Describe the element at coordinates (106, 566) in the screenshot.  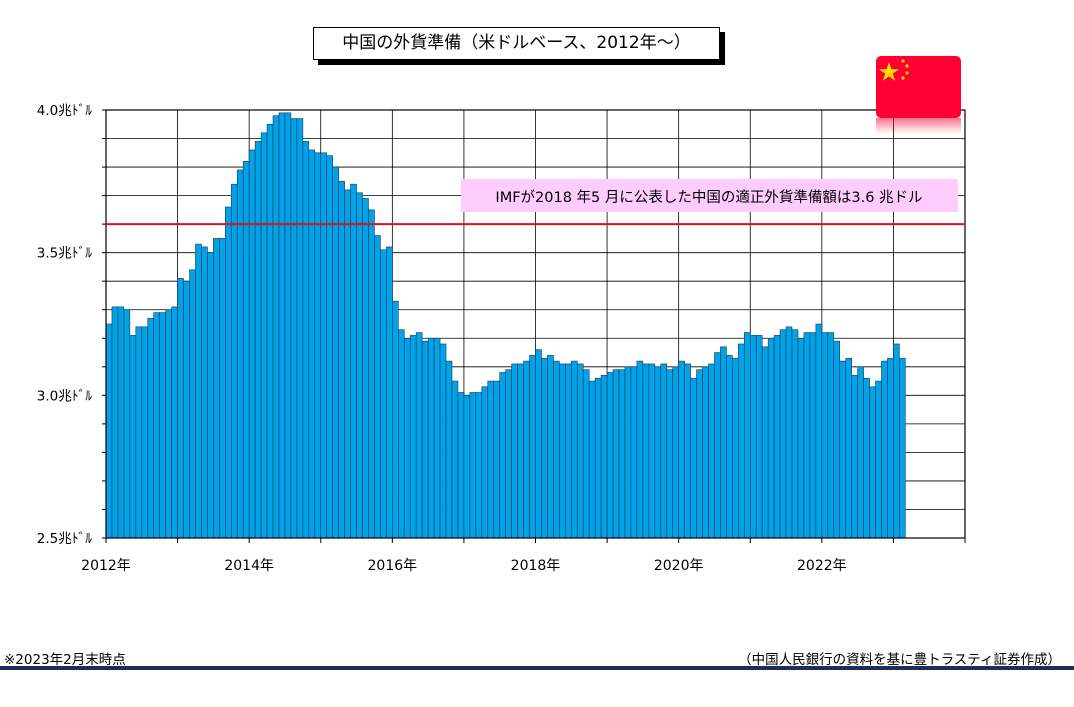
I see `x-tick-label: 2012年` at that location.